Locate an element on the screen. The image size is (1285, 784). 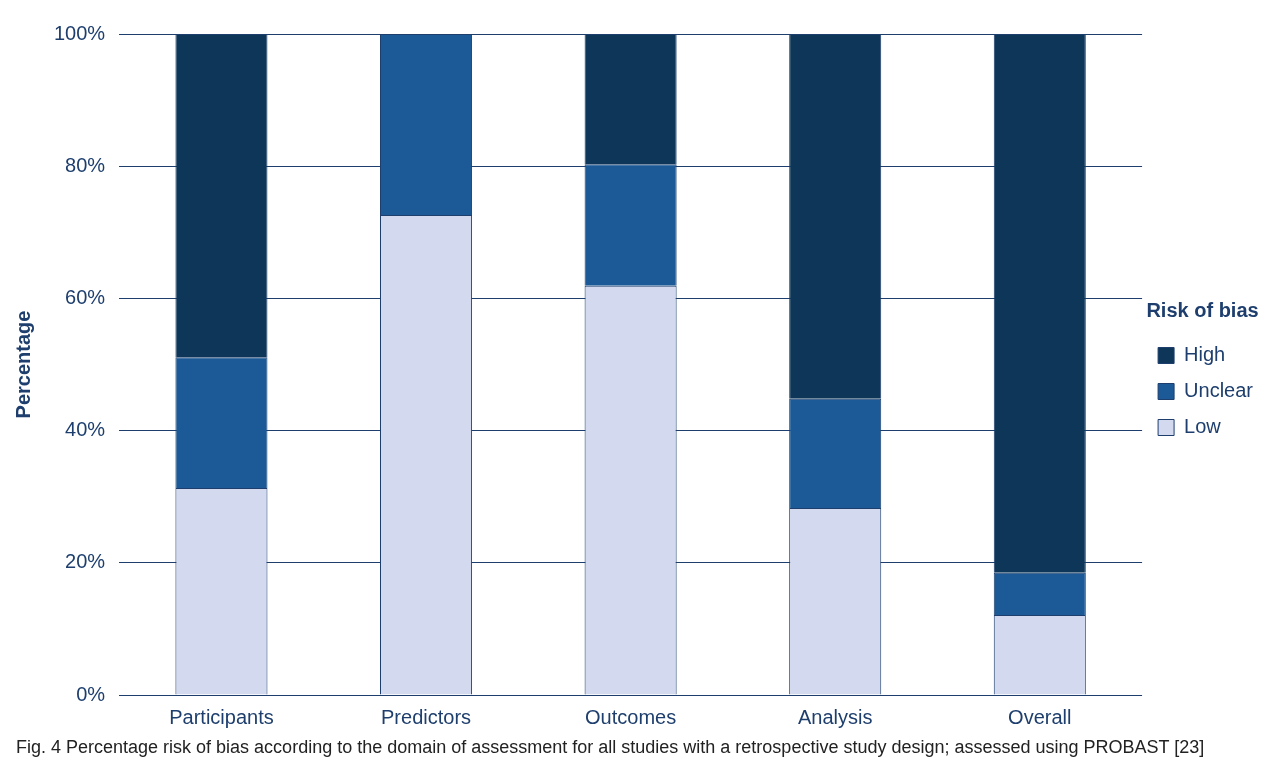
y-tick-label: 0% is located at coordinates (91, 693).